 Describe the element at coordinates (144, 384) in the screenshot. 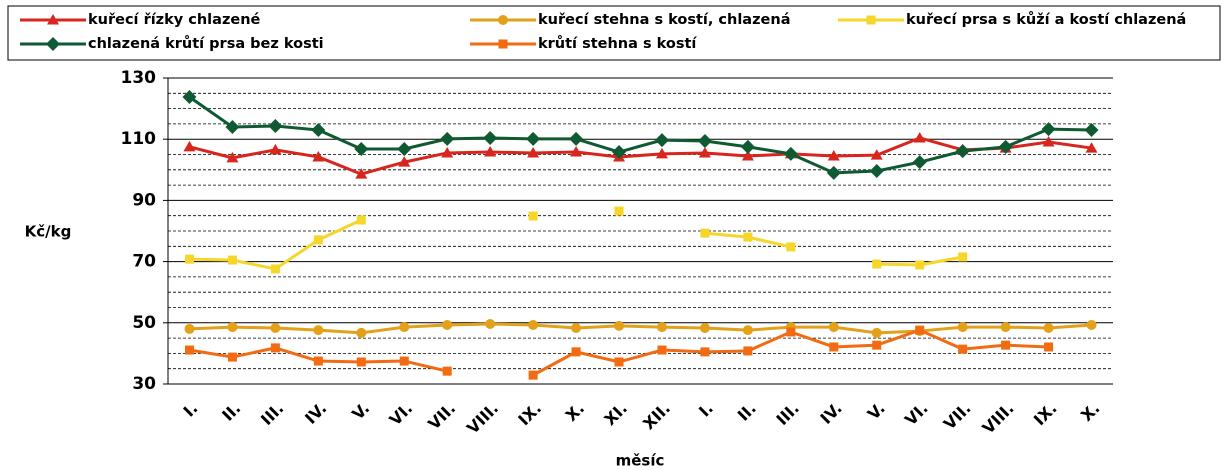

I see `y-tick-label: 30` at that location.